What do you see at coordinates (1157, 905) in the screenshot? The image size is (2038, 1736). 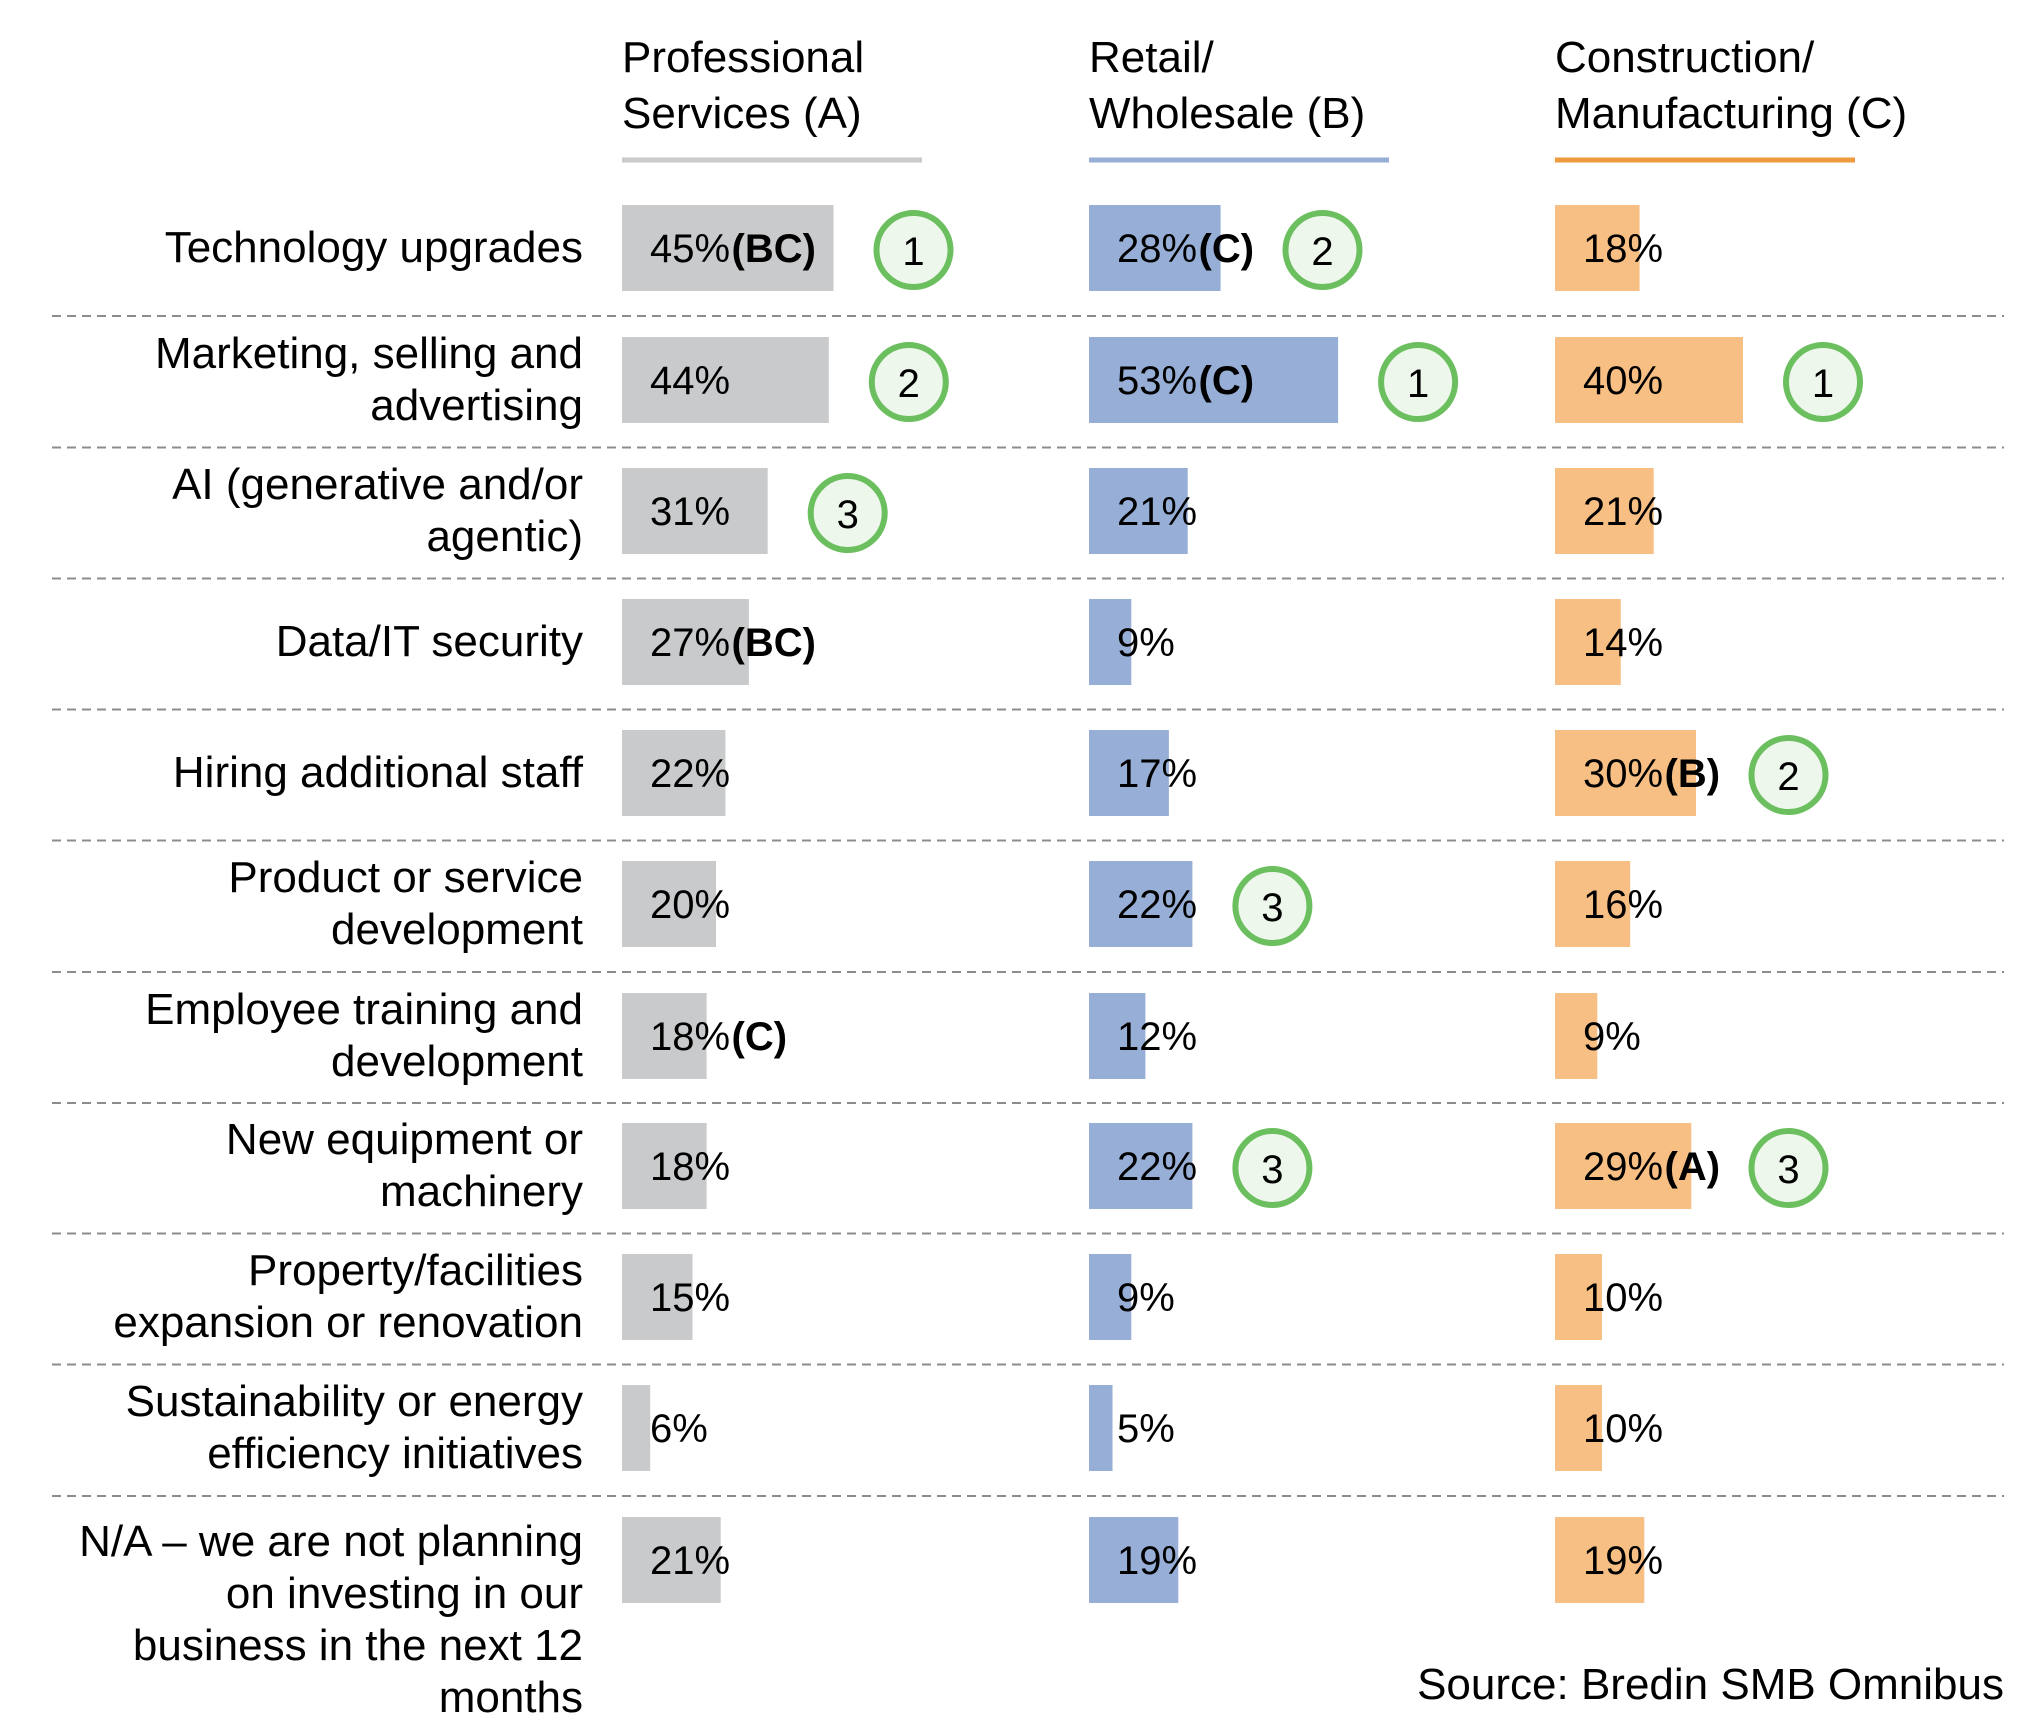 I see `value-label-retail-wholesale-b-6: 22%` at bounding box center [1157, 905].